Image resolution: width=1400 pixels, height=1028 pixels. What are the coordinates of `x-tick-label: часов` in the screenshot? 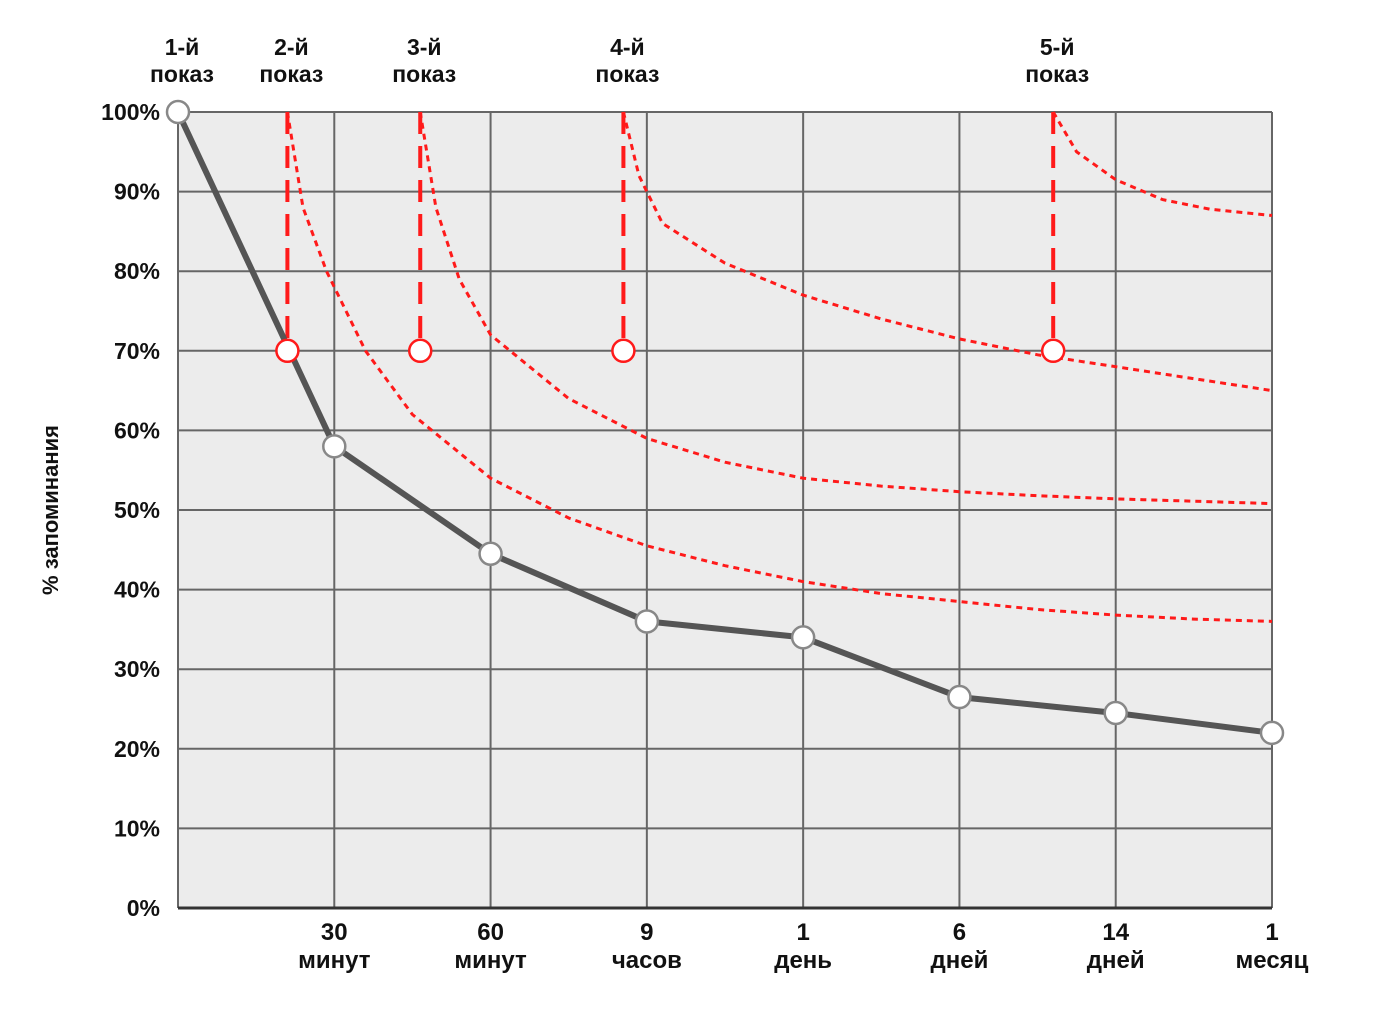 It's located at (647, 960).